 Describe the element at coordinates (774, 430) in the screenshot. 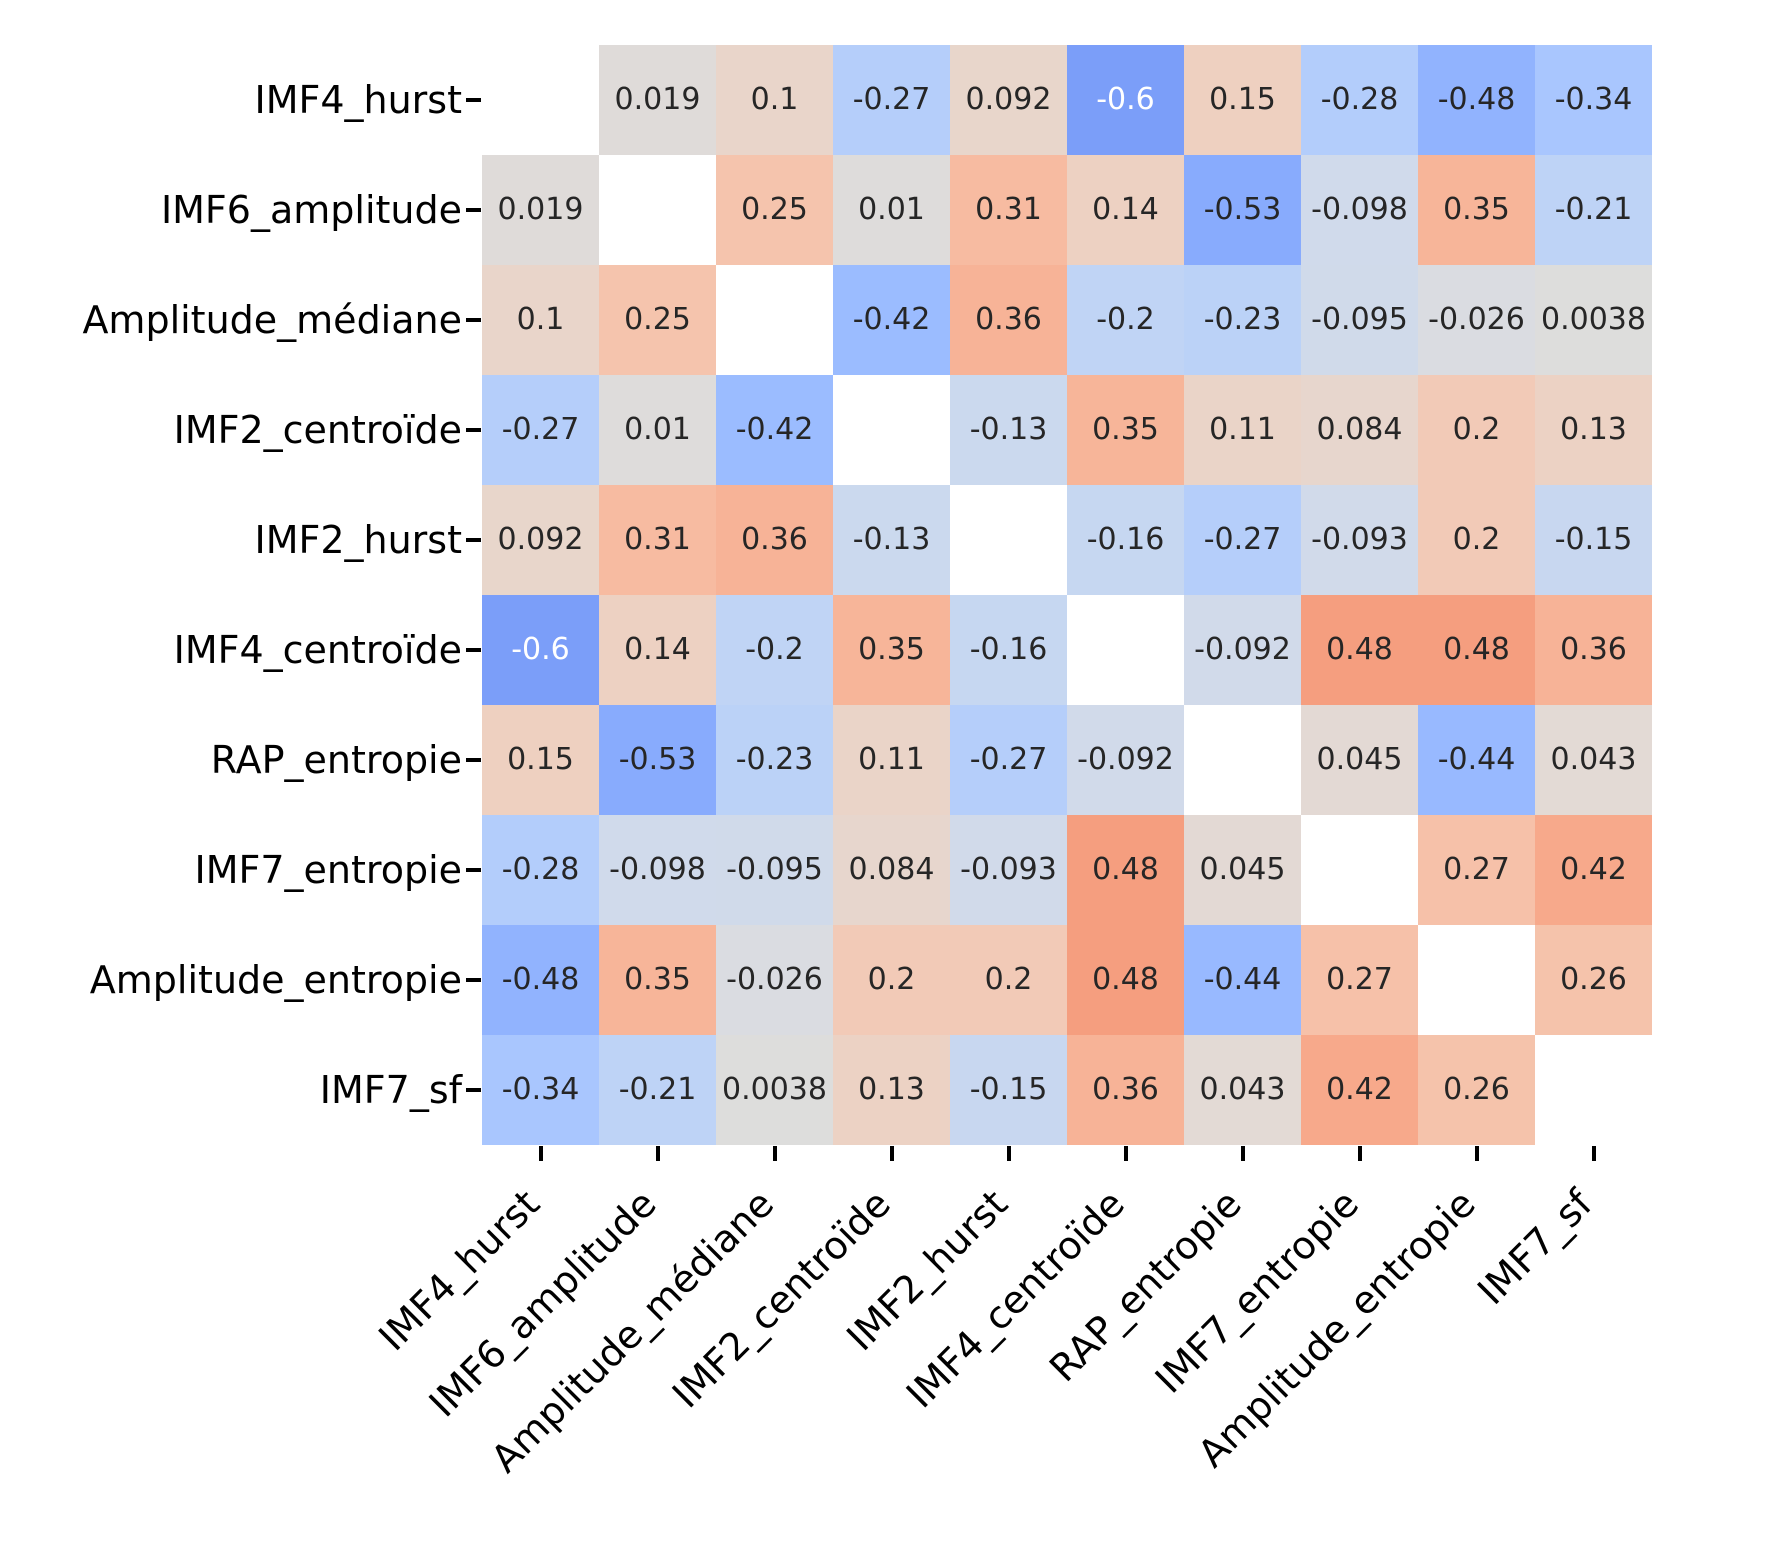

I see `heatmap-cell: -0.42` at that location.